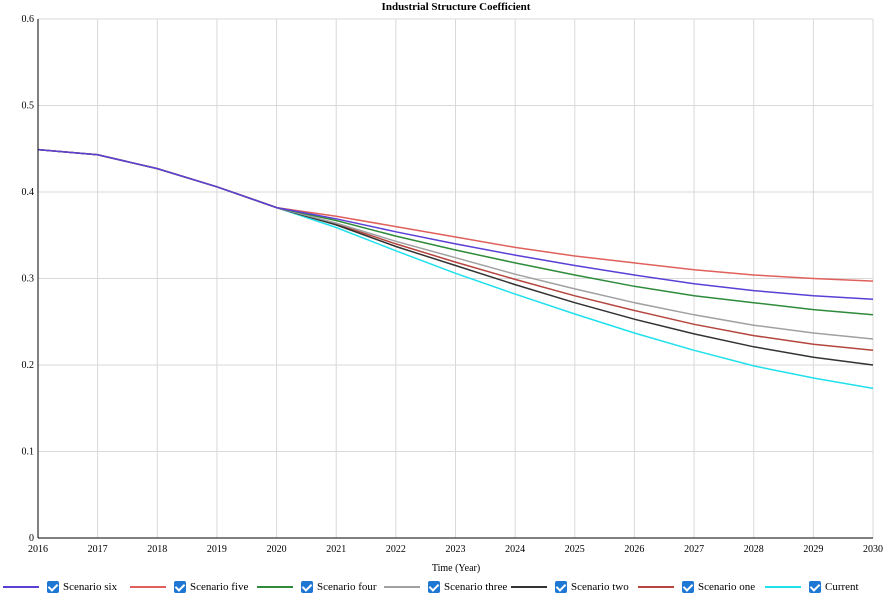 This screenshot has width=886, height=596. What do you see at coordinates (98, 549) in the screenshot?
I see `x-tick-label: 2017` at bounding box center [98, 549].